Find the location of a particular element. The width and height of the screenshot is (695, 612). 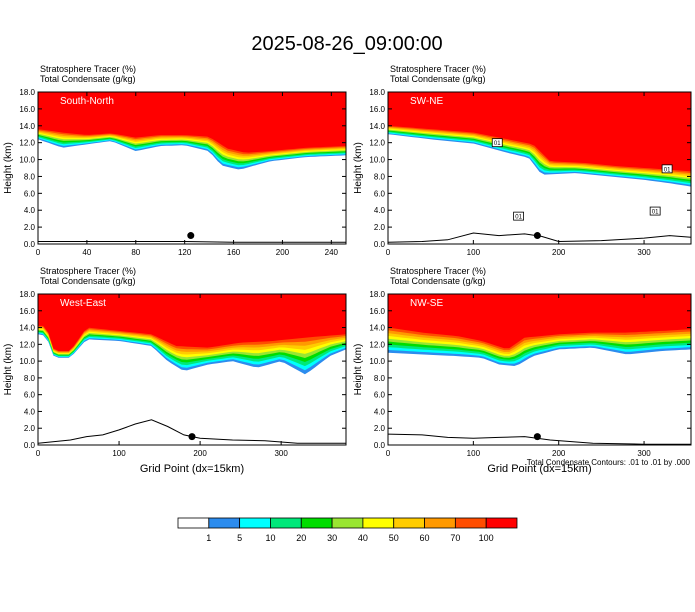

colorbar-label: 1 is located at coordinates (208, 538).